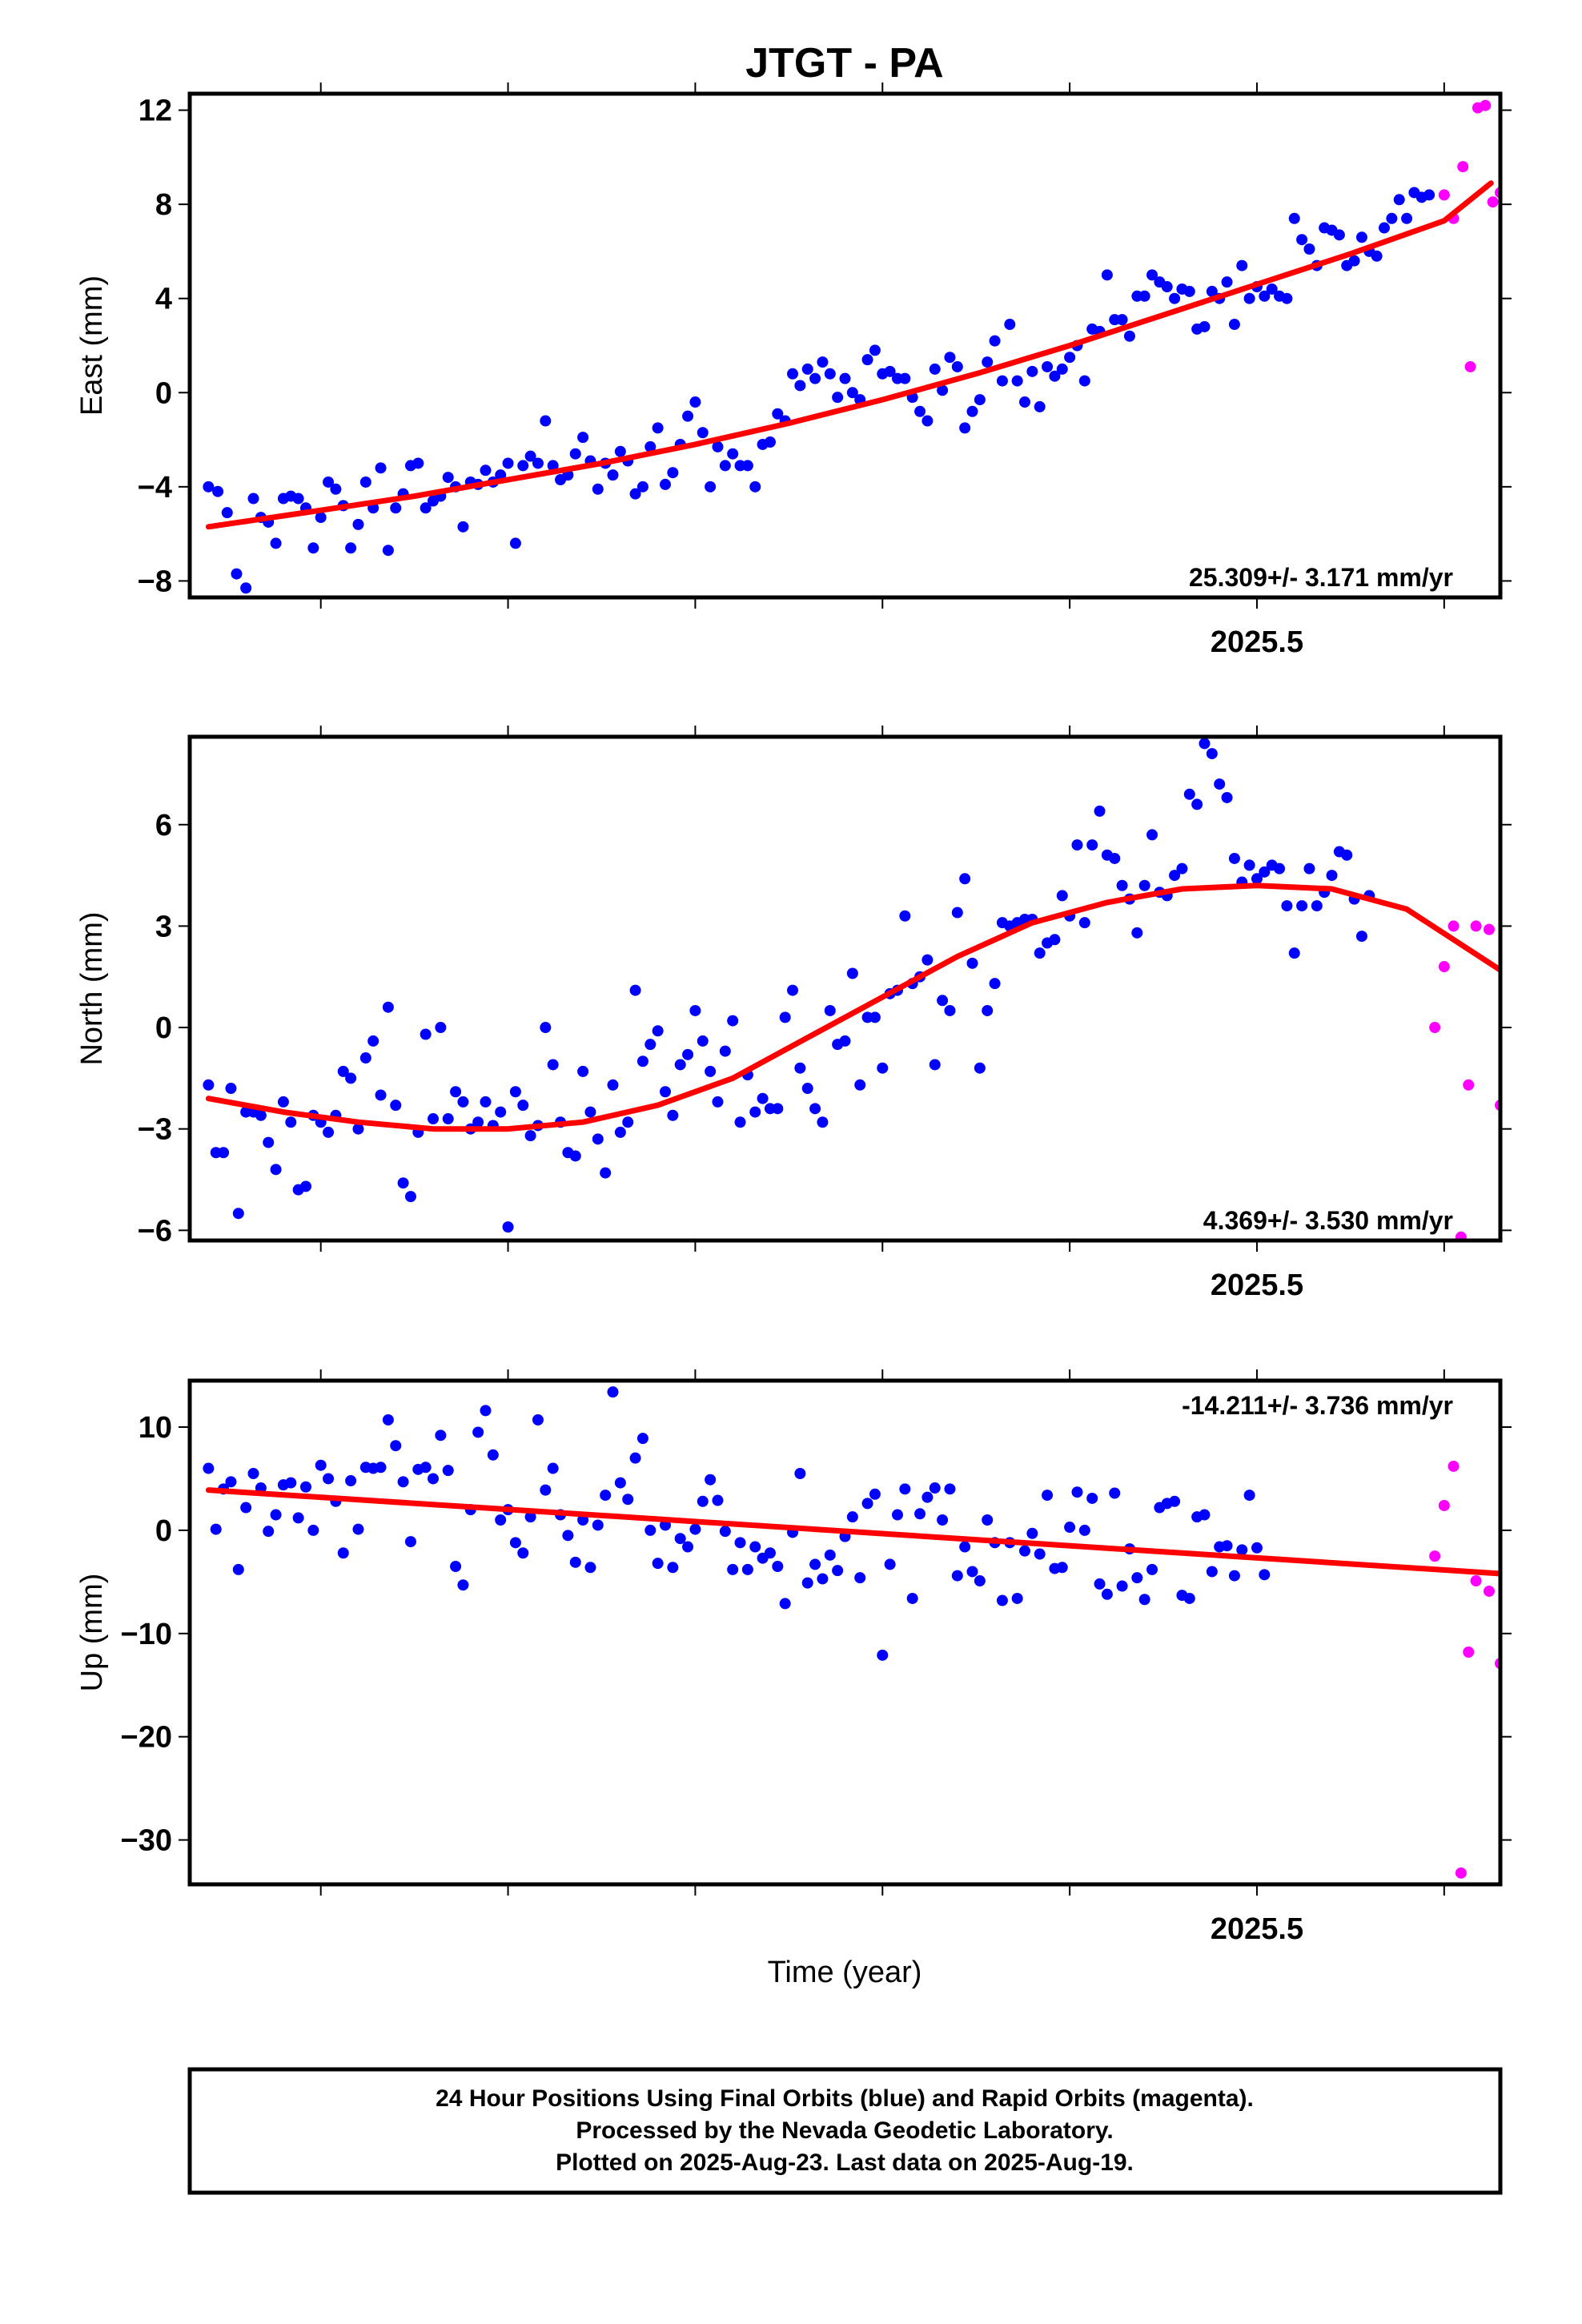 The width and height of the screenshot is (1582, 2324). Describe the element at coordinates (164, 926) in the screenshot. I see `north-y-tick-label: 3` at that location.